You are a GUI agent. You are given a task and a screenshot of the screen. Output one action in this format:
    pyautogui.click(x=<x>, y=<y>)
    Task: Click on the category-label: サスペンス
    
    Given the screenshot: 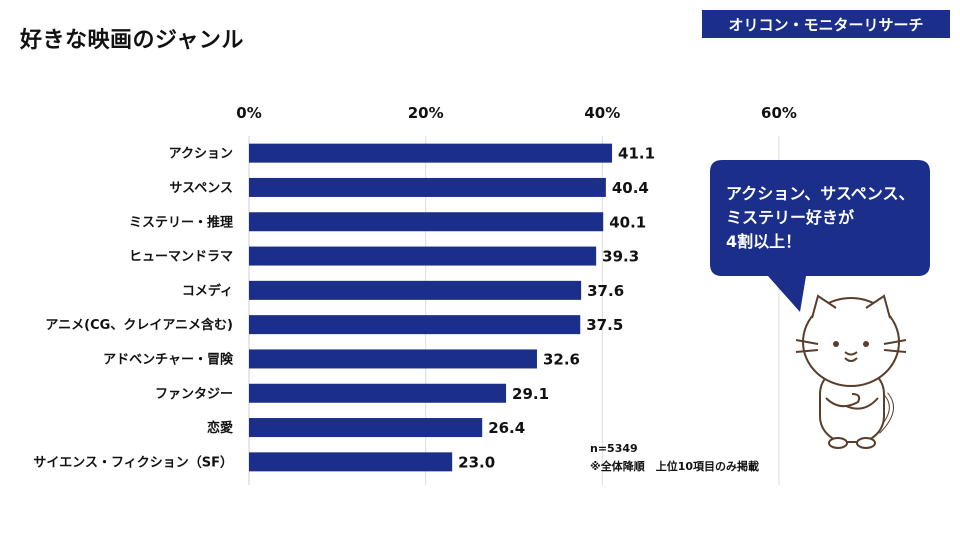 What is the action you would take?
    pyautogui.click(x=201, y=188)
    